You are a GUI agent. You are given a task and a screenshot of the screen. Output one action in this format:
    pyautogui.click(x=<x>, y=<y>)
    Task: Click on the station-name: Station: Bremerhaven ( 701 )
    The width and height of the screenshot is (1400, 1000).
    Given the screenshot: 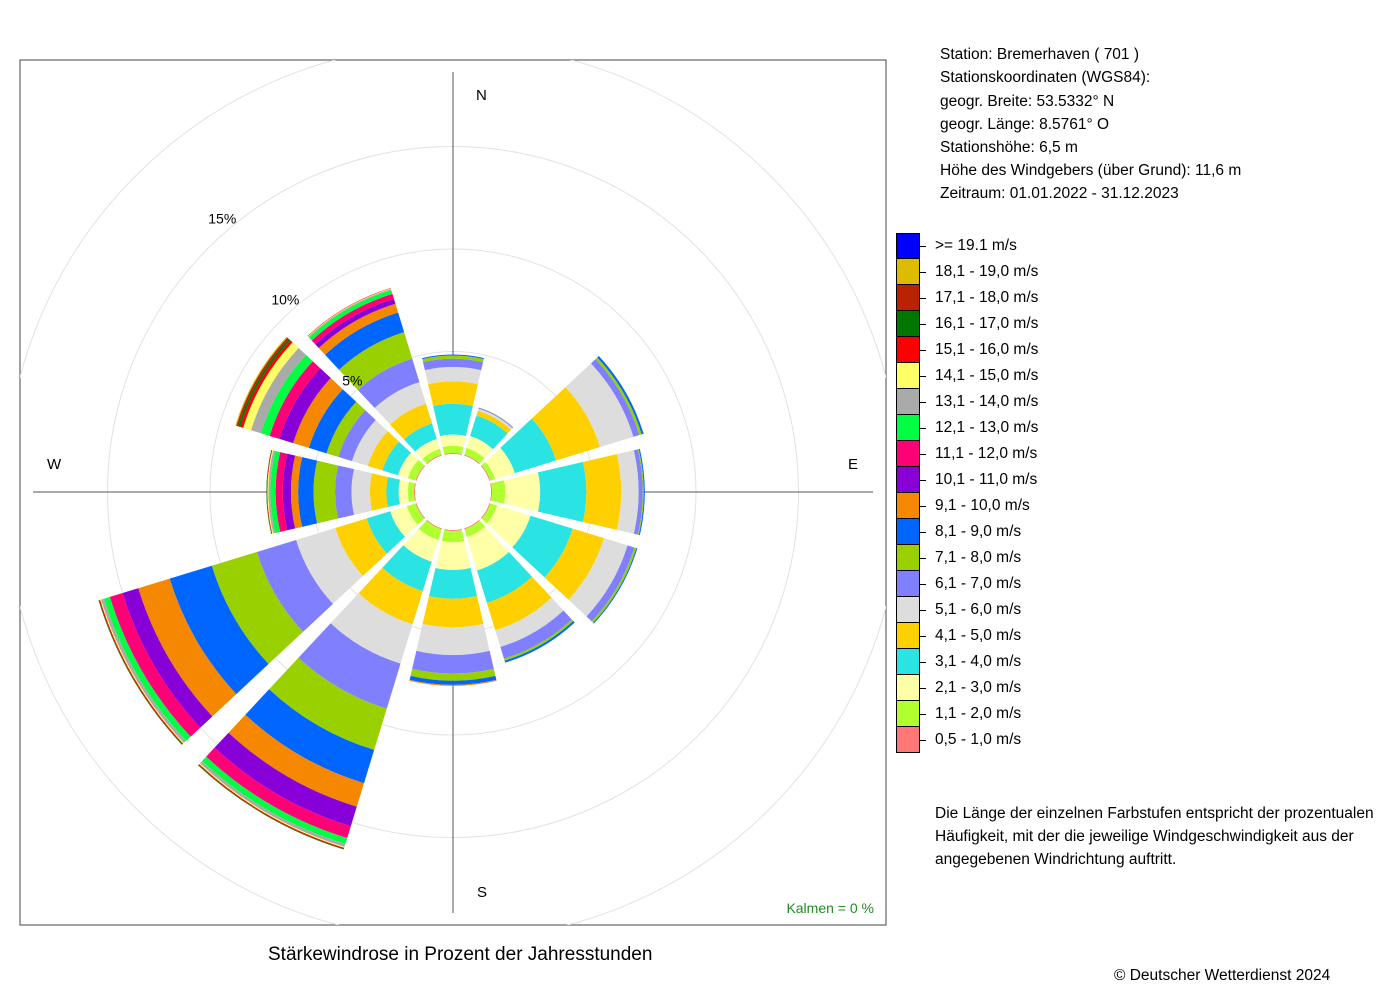 What is the action you would take?
    pyautogui.click(x=1040, y=54)
    